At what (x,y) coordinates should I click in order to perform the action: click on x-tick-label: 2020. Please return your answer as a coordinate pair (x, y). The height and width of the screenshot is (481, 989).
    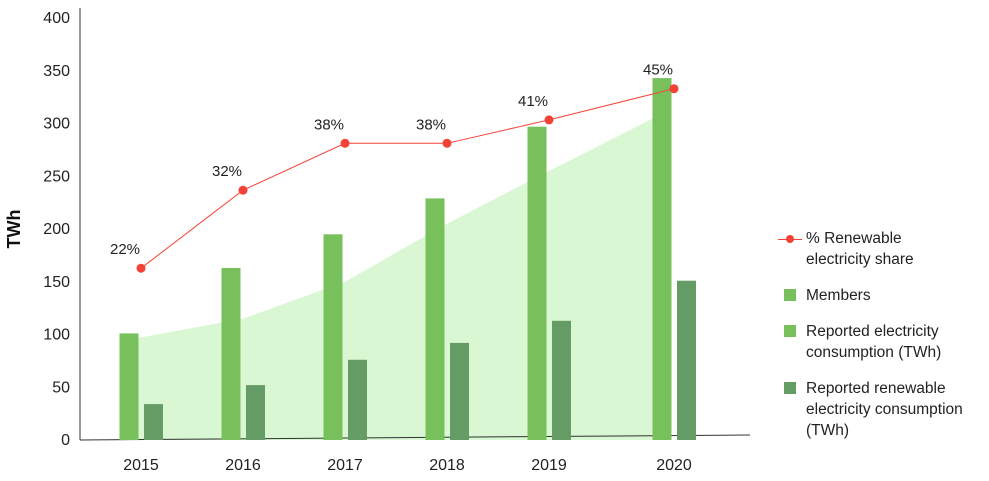
    Looking at the image, I should click on (674, 465).